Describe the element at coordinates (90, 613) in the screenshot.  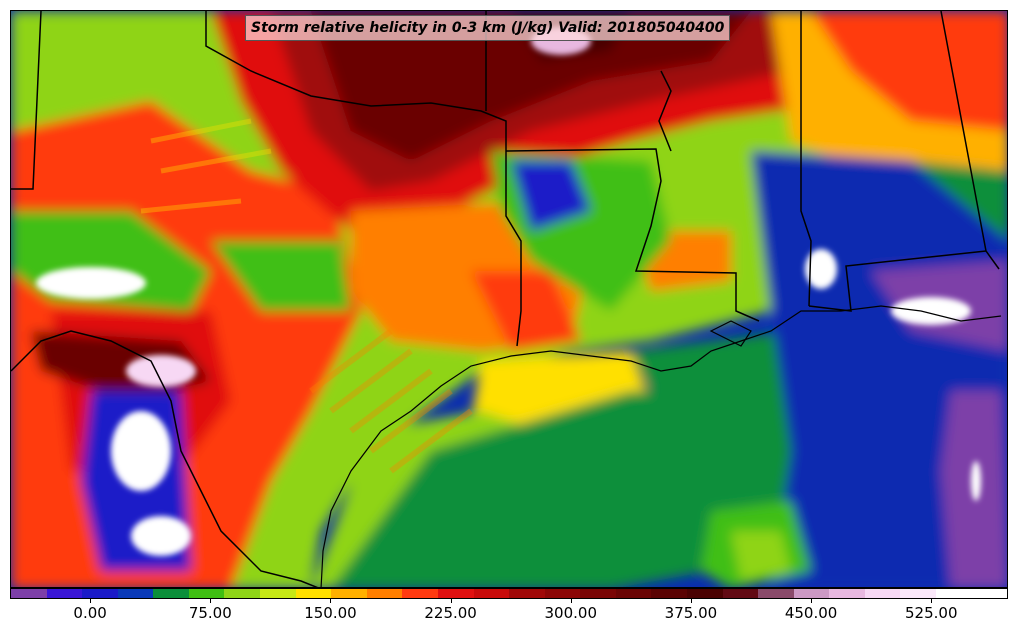
I see `colorbar-label: 0.00` at that location.